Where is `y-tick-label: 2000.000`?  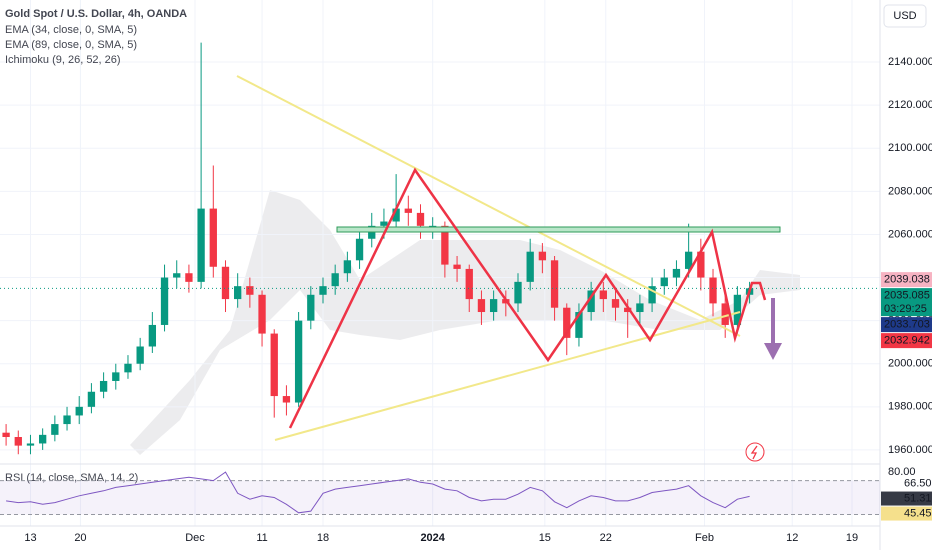
y-tick-label: 2000.000 is located at coordinates (910, 364).